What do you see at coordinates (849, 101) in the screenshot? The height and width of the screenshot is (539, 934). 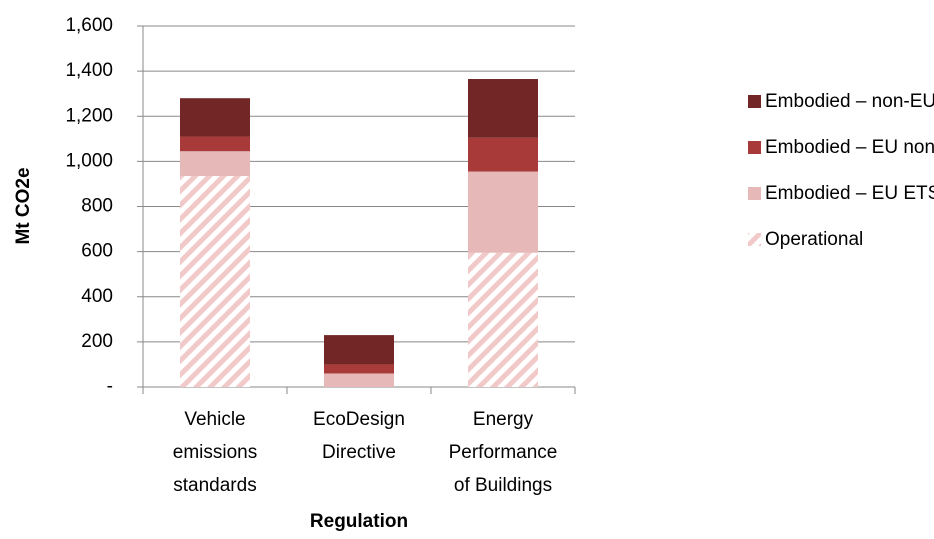 I see `legend-label: Embodied – non-EU` at bounding box center [849, 101].